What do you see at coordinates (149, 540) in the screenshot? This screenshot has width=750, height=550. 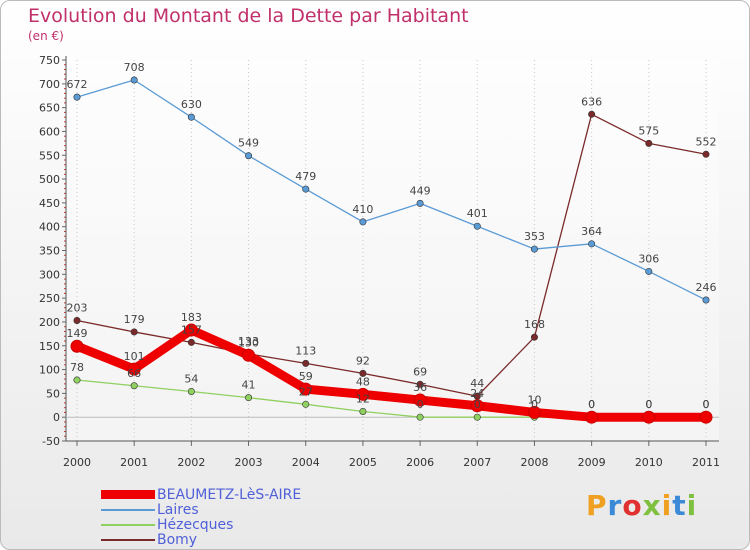 I see `legend-item-bomy: Bomy` at bounding box center [149, 540].